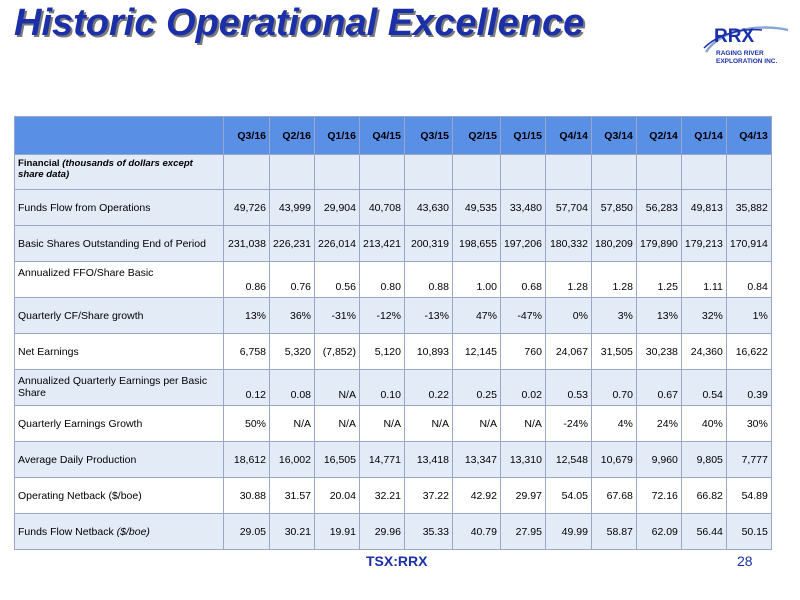 Image resolution: width=800 pixels, height=600 pixels. Describe the element at coordinates (80, 423) in the screenshot. I see `row-label-text: Quarterly Earnings Growth` at that location.